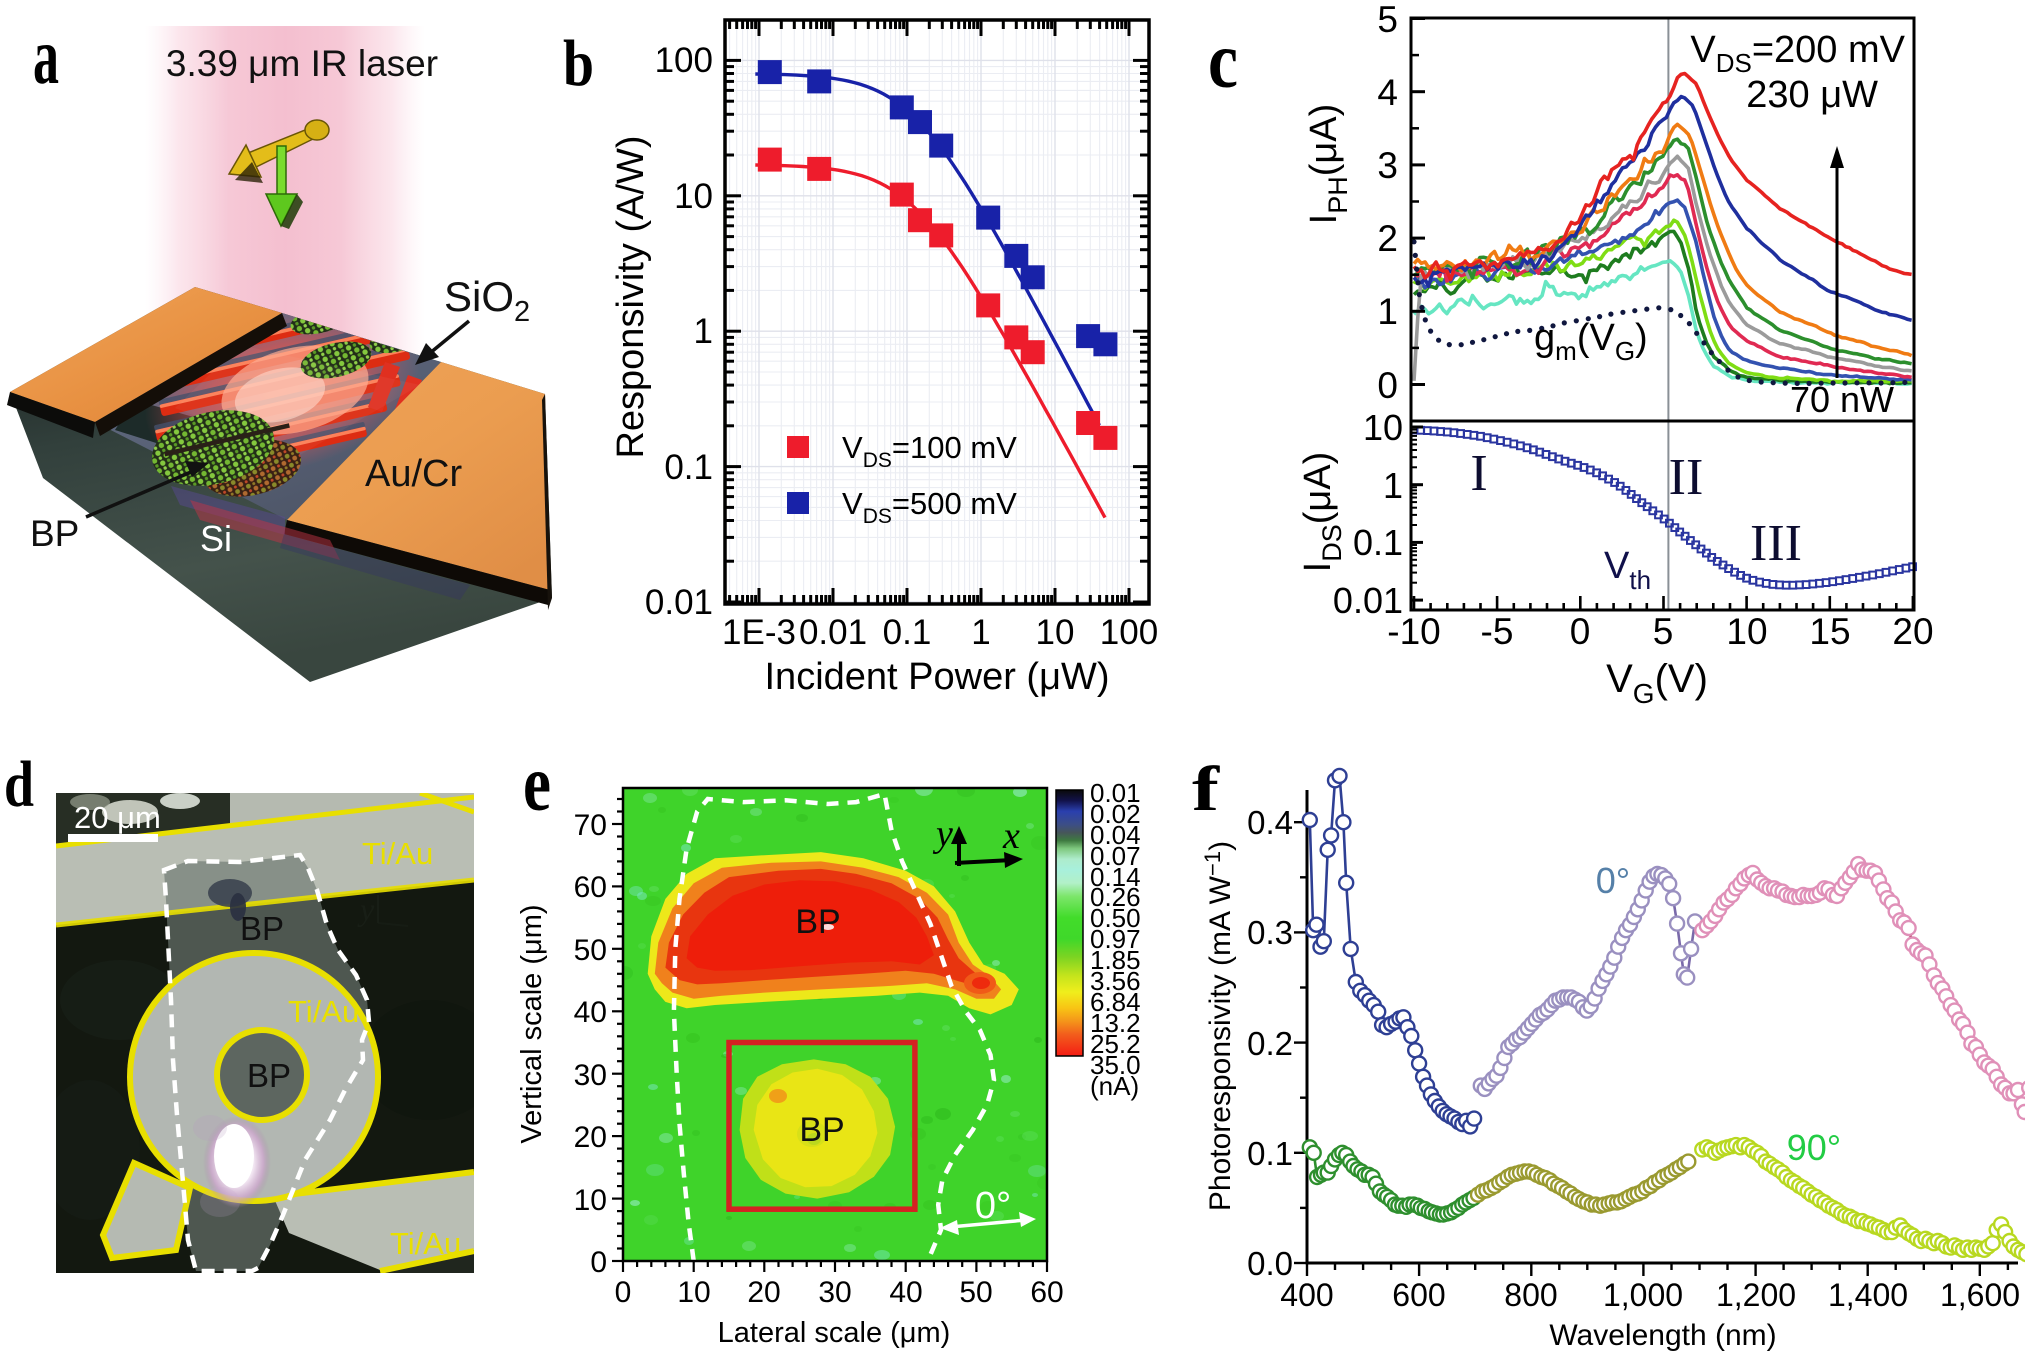 The height and width of the screenshot is (1356, 2025). What do you see at coordinates (1591, 341) in the screenshot?
I see `svg-text: gm(VG)` at bounding box center [1591, 341].